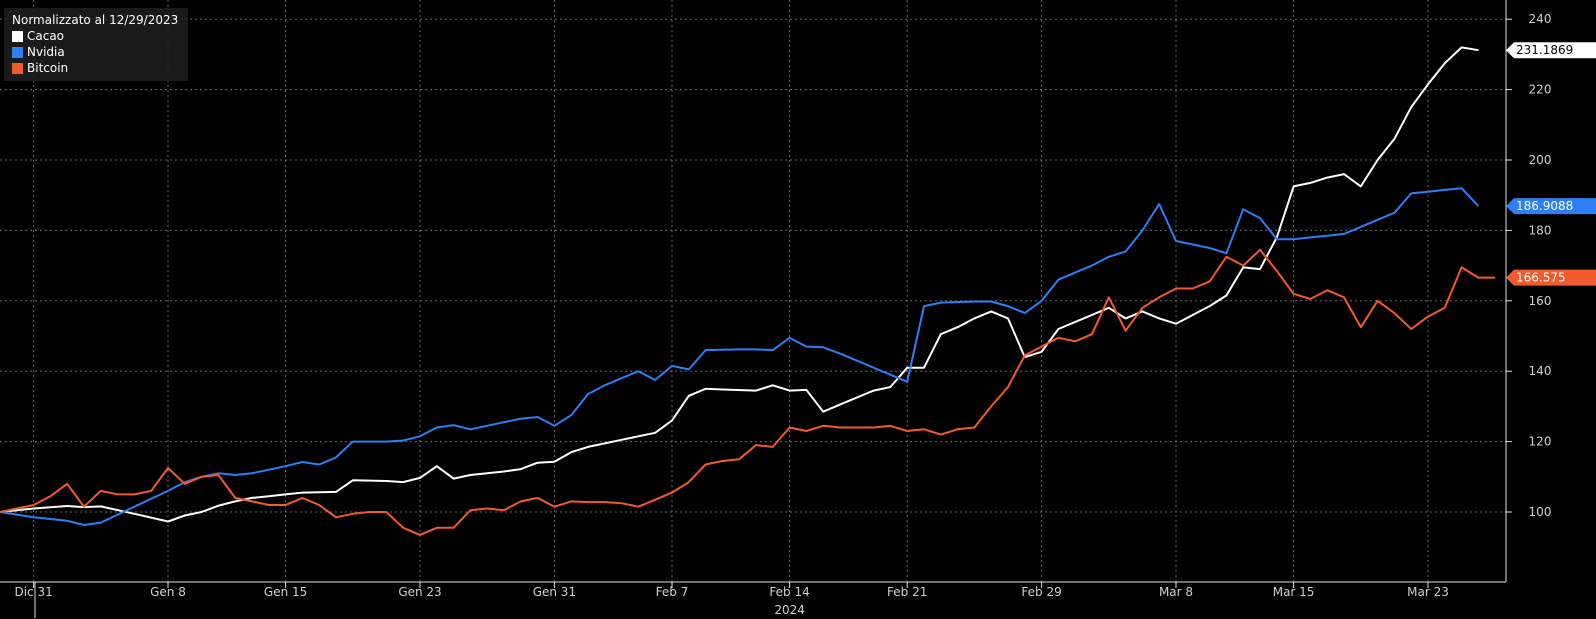 Image resolution: width=1596 pixels, height=619 pixels. What do you see at coordinates (1540, 512) in the screenshot?
I see `y-tick-label: 100` at bounding box center [1540, 512].